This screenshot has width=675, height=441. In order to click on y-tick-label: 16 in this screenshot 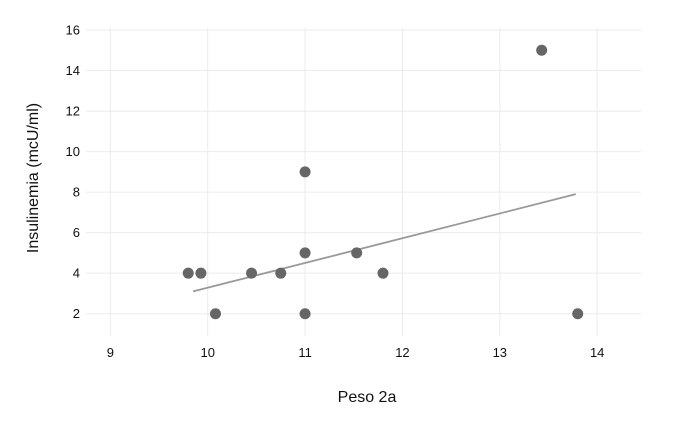, I will do `click(73, 30)`.